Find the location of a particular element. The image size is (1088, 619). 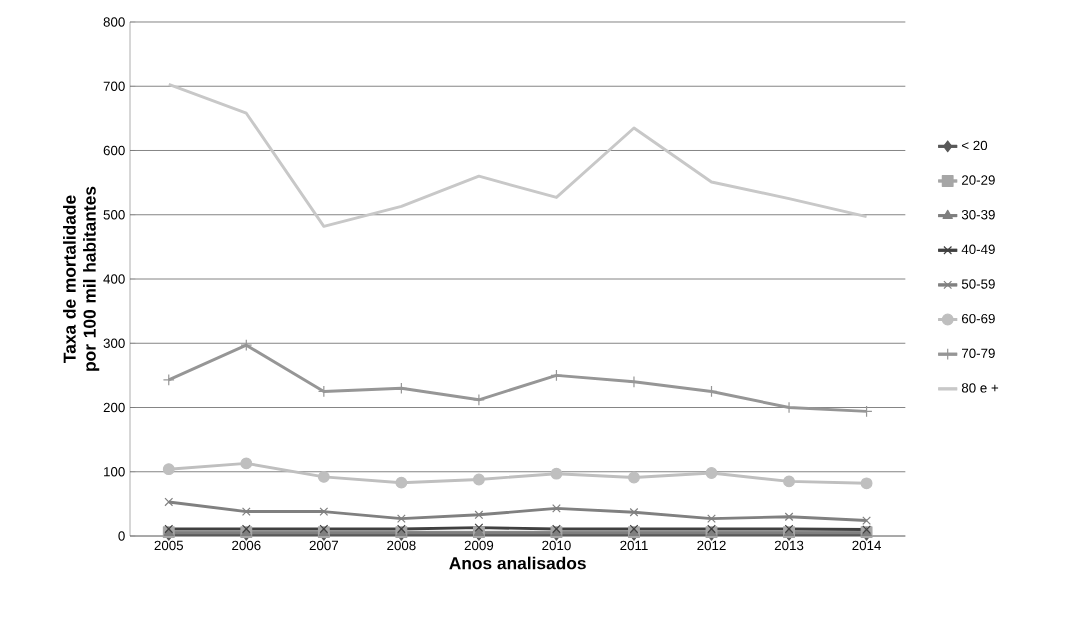

y-tick-label: 800 is located at coordinates (114, 22).